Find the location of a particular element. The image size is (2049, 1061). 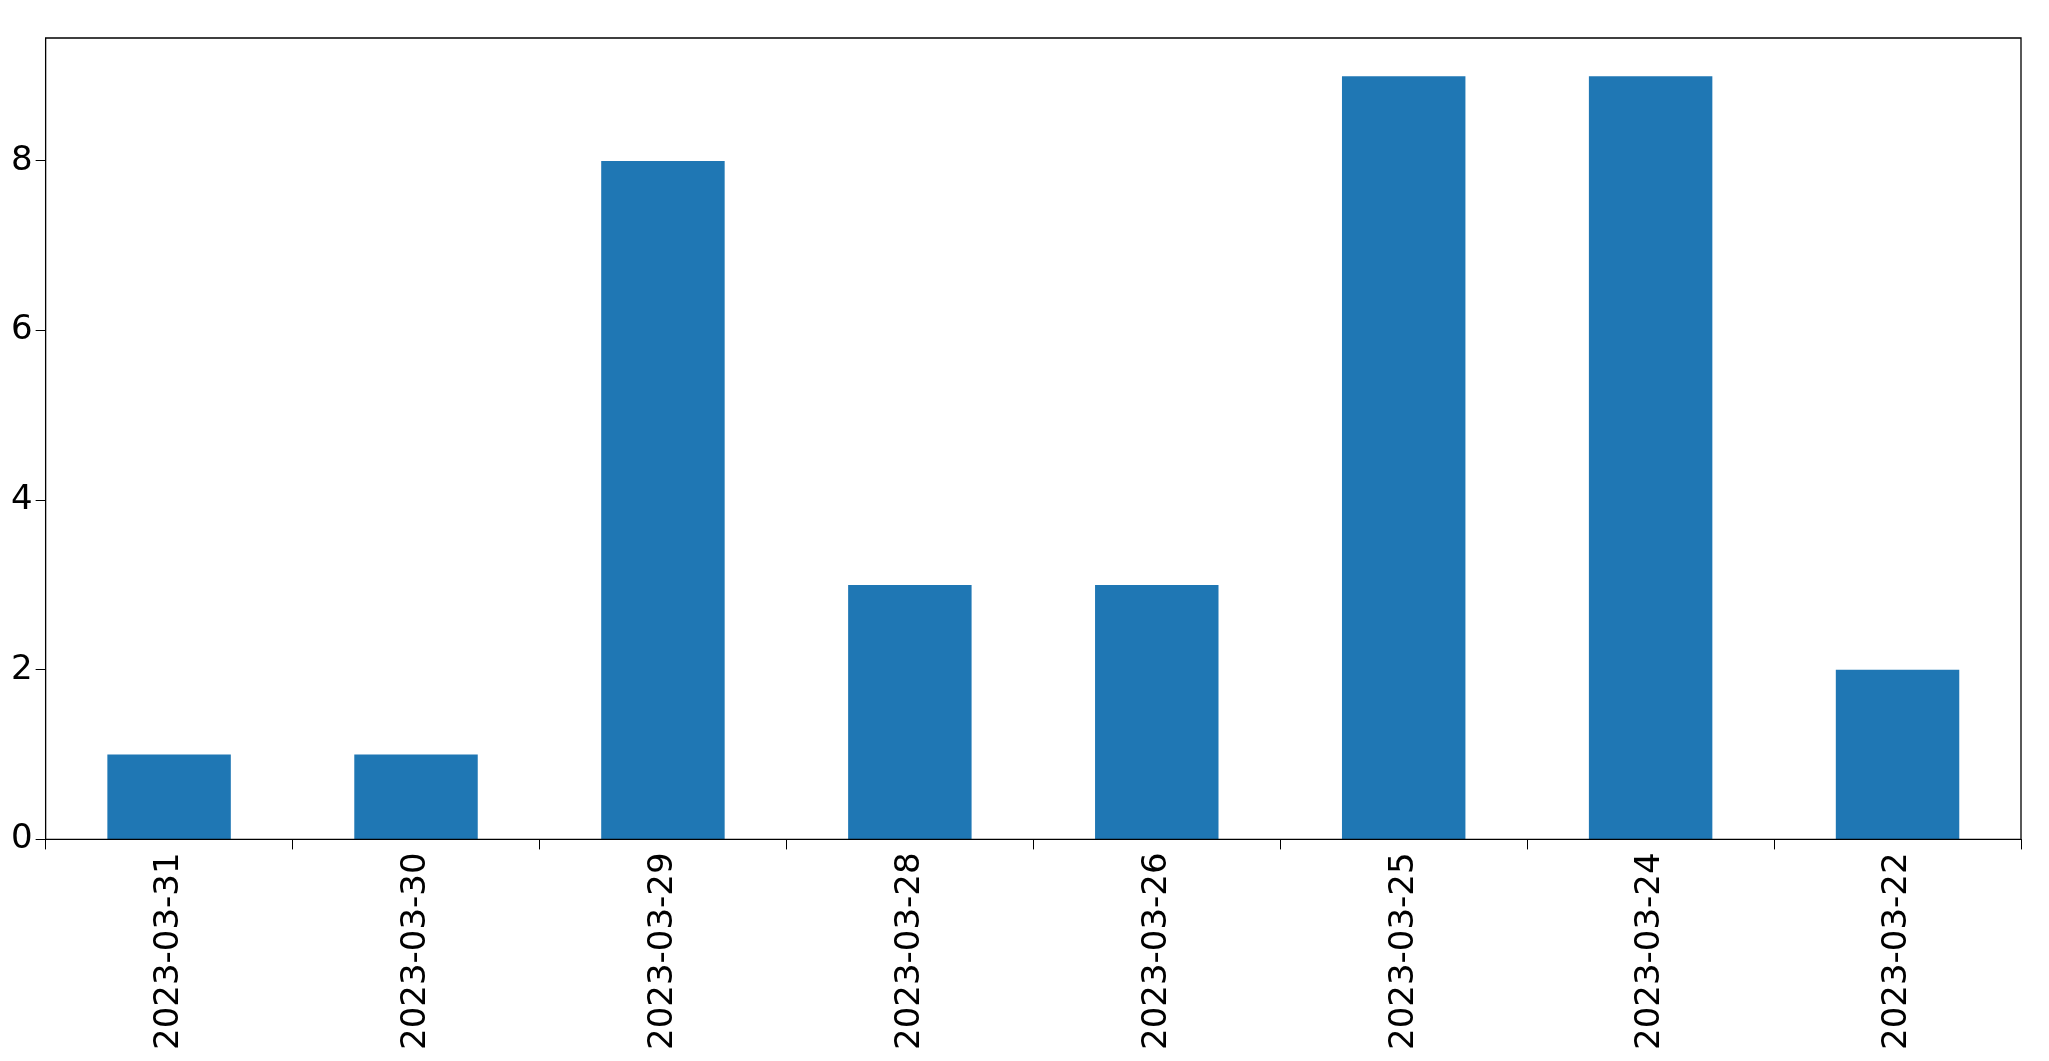

y-tick-label: 8 is located at coordinates (21, 157).